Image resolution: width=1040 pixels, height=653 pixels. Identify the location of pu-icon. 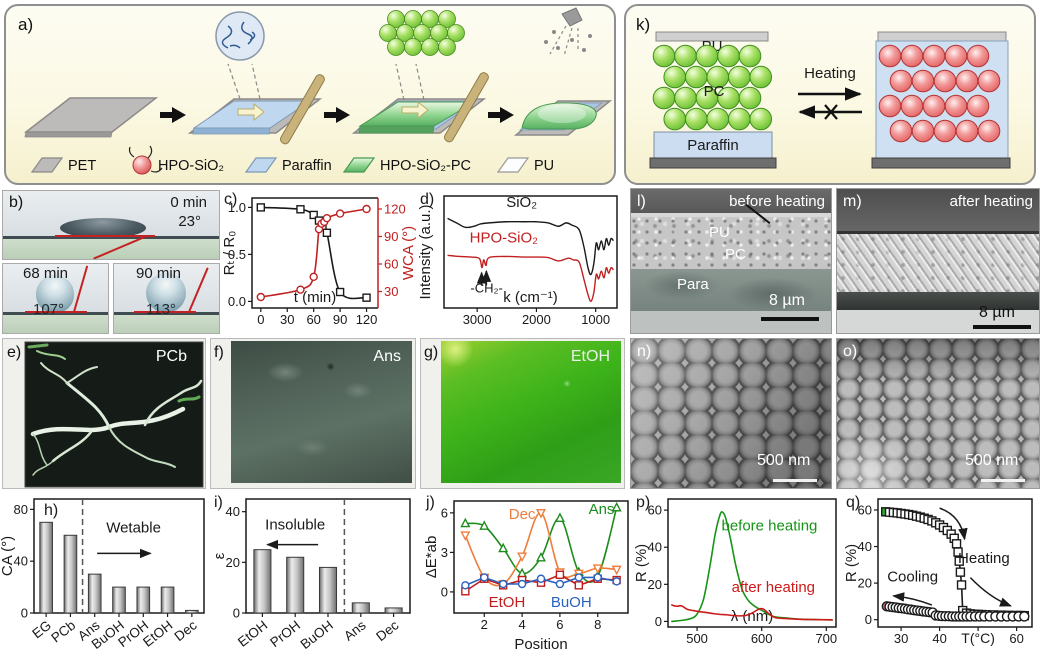
(513, 165).